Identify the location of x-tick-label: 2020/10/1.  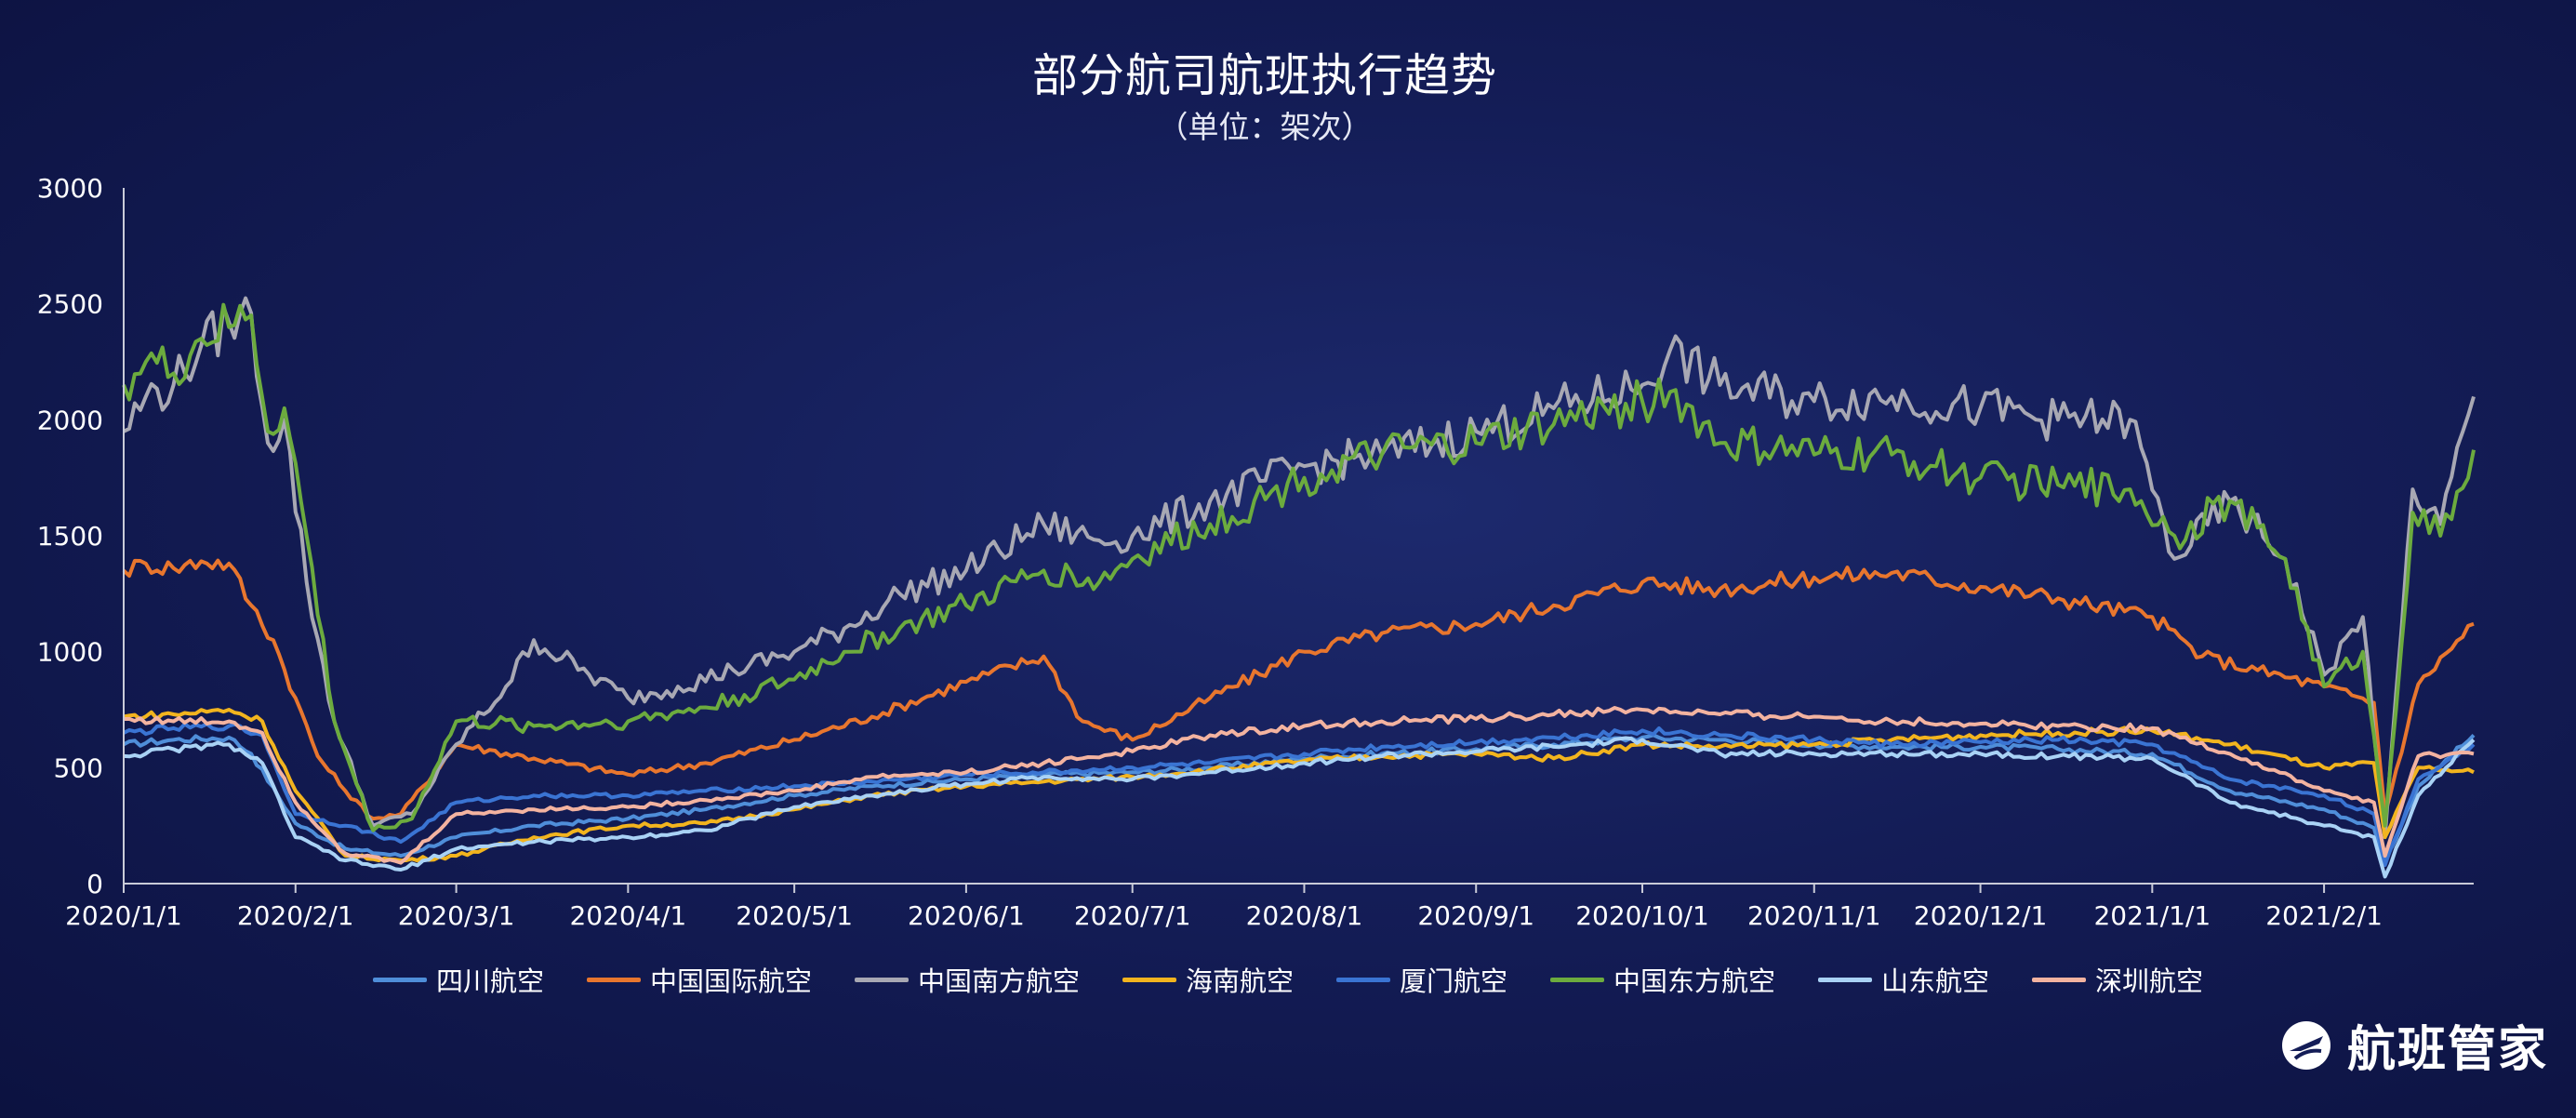
(1642, 915).